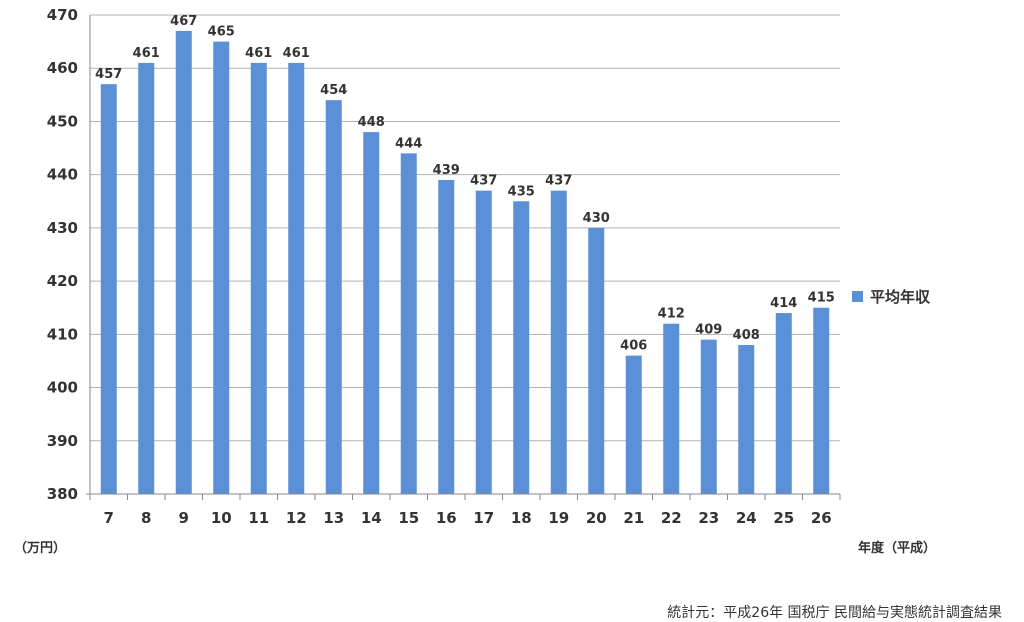 This screenshot has height=622, width=1024. Describe the element at coordinates (746, 335) in the screenshot. I see `data-label: 408` at that location.